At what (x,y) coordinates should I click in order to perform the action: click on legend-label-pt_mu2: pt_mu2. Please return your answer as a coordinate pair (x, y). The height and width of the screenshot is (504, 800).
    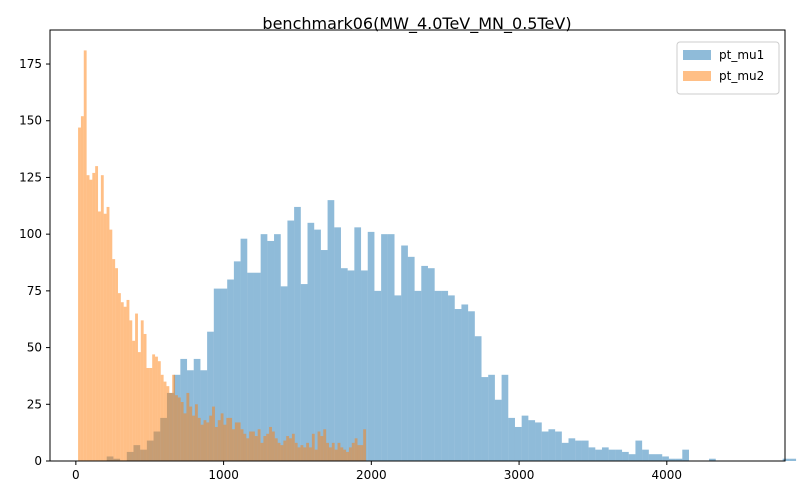
    Looking at the image, I should click on (741, 76).